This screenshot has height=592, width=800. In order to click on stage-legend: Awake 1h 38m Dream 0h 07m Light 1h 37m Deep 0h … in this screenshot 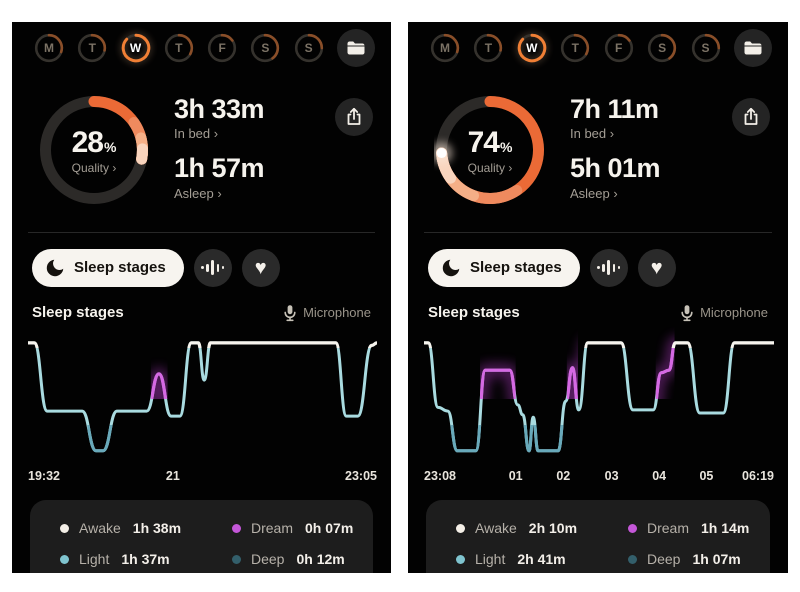, I will do `click(201, 536)`.